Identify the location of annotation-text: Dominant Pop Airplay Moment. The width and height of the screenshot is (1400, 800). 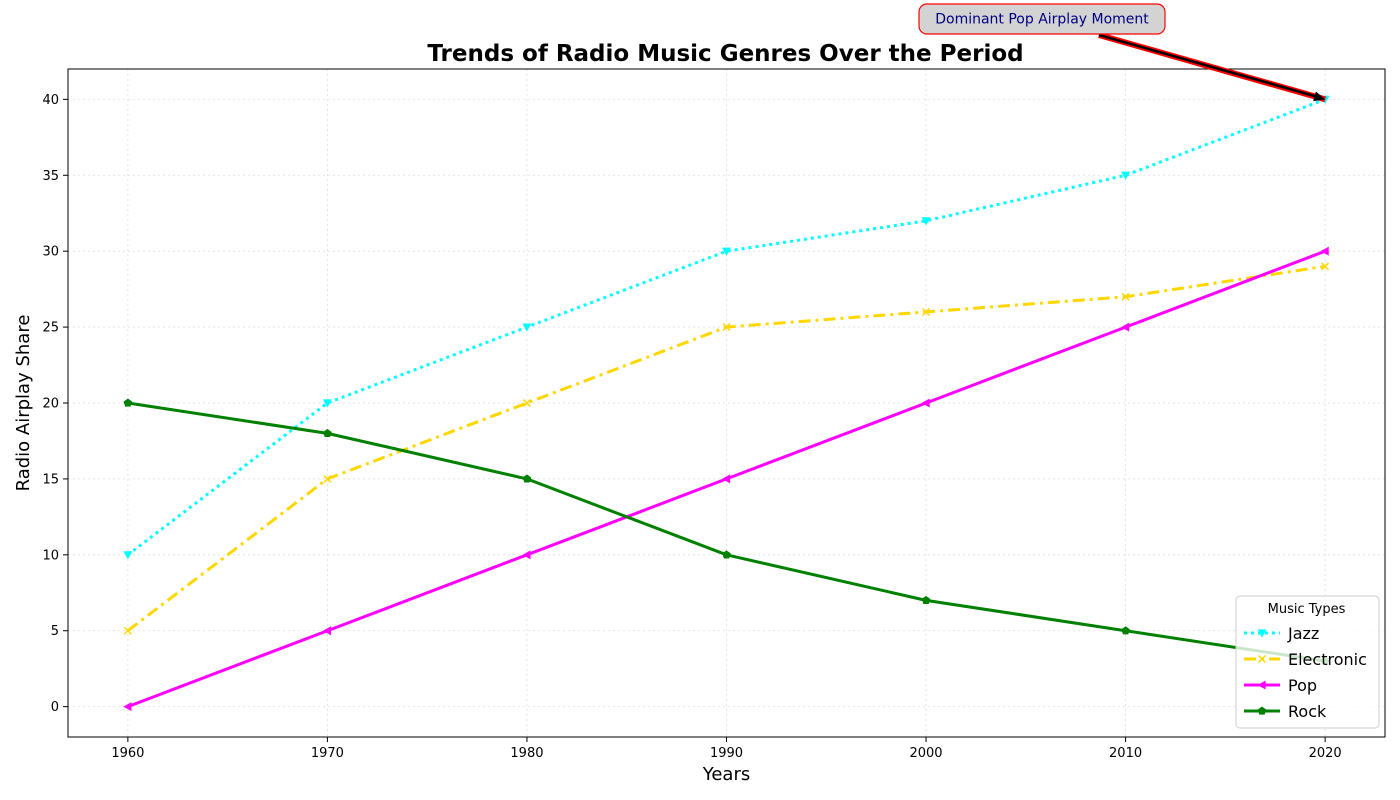
(1042, 20).